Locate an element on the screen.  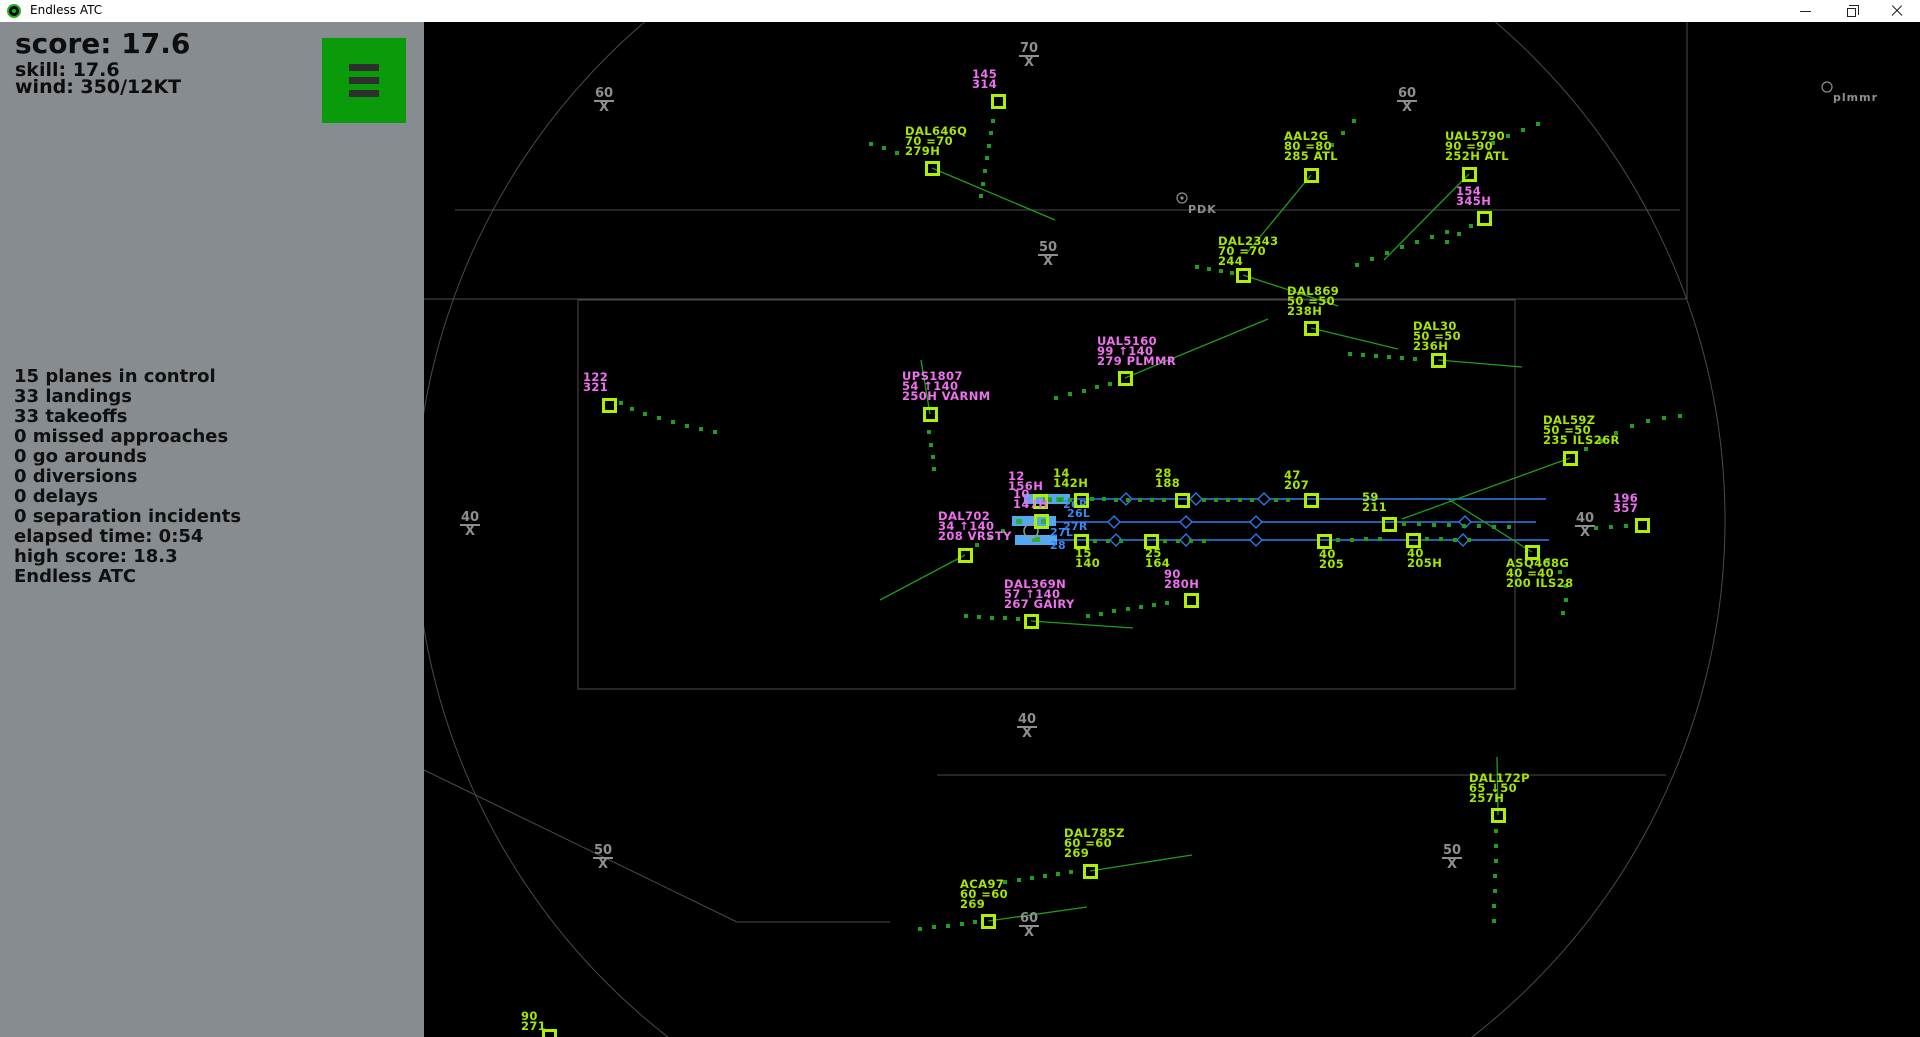
aircraft-label-59: 59 211 is located at coordinates (1375, 502).